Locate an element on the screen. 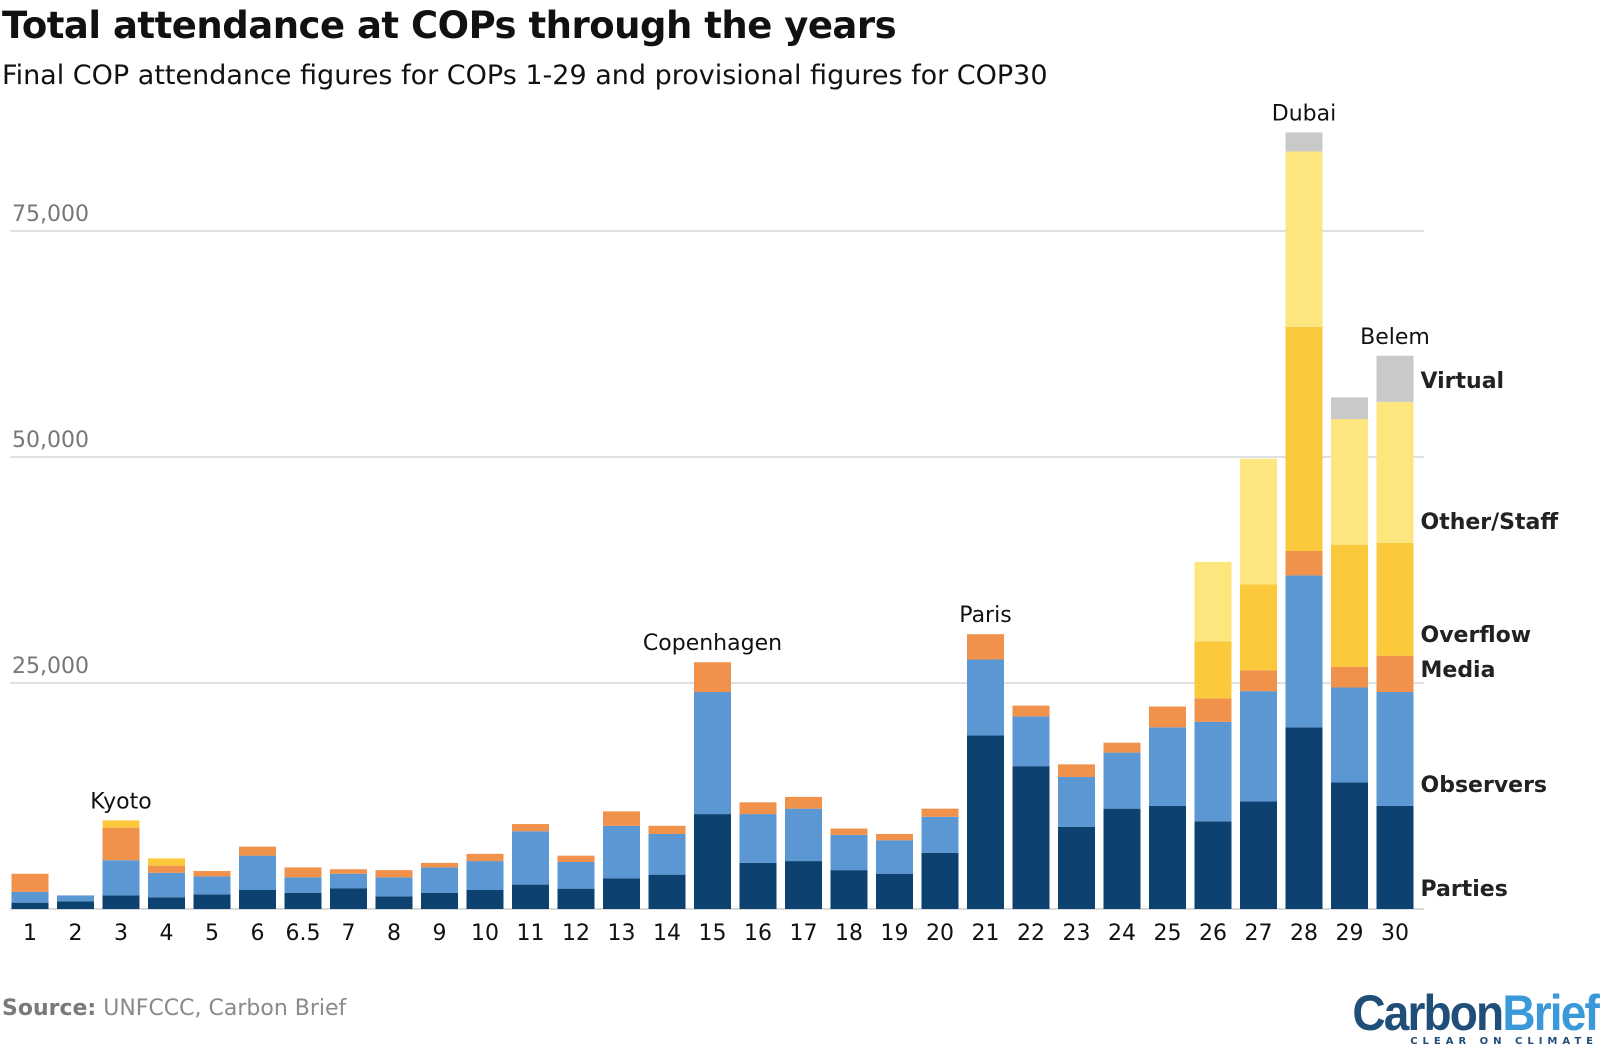  legend-label: Overflow is located at coordinates (1476, 635).